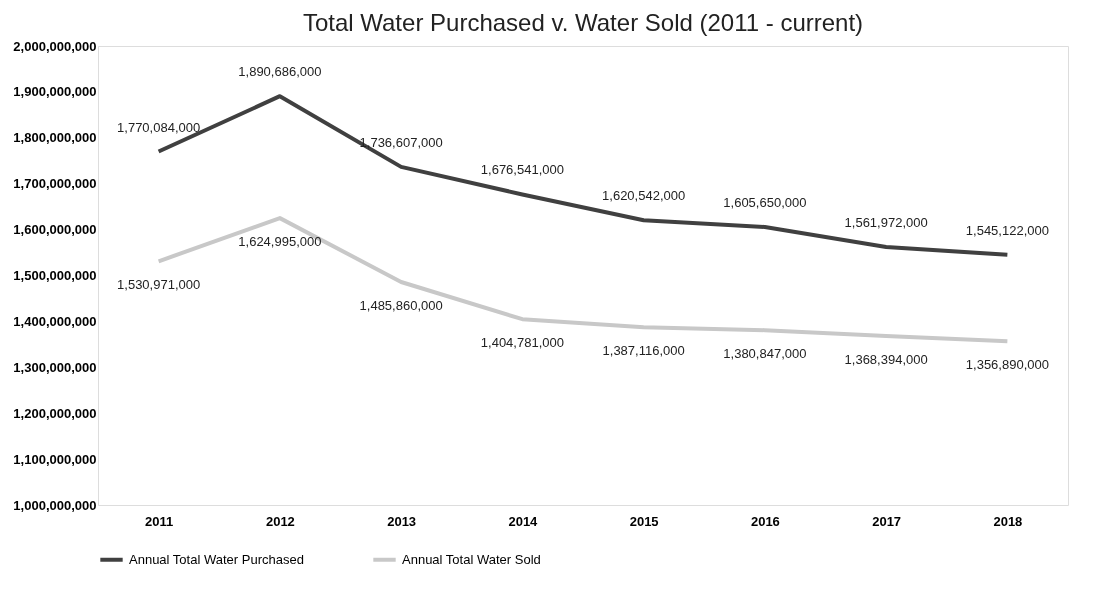  Describe the element at coordinates (55, 138) in the screenshot. I see `y-tick-label: 1,800,000,000` at that location.